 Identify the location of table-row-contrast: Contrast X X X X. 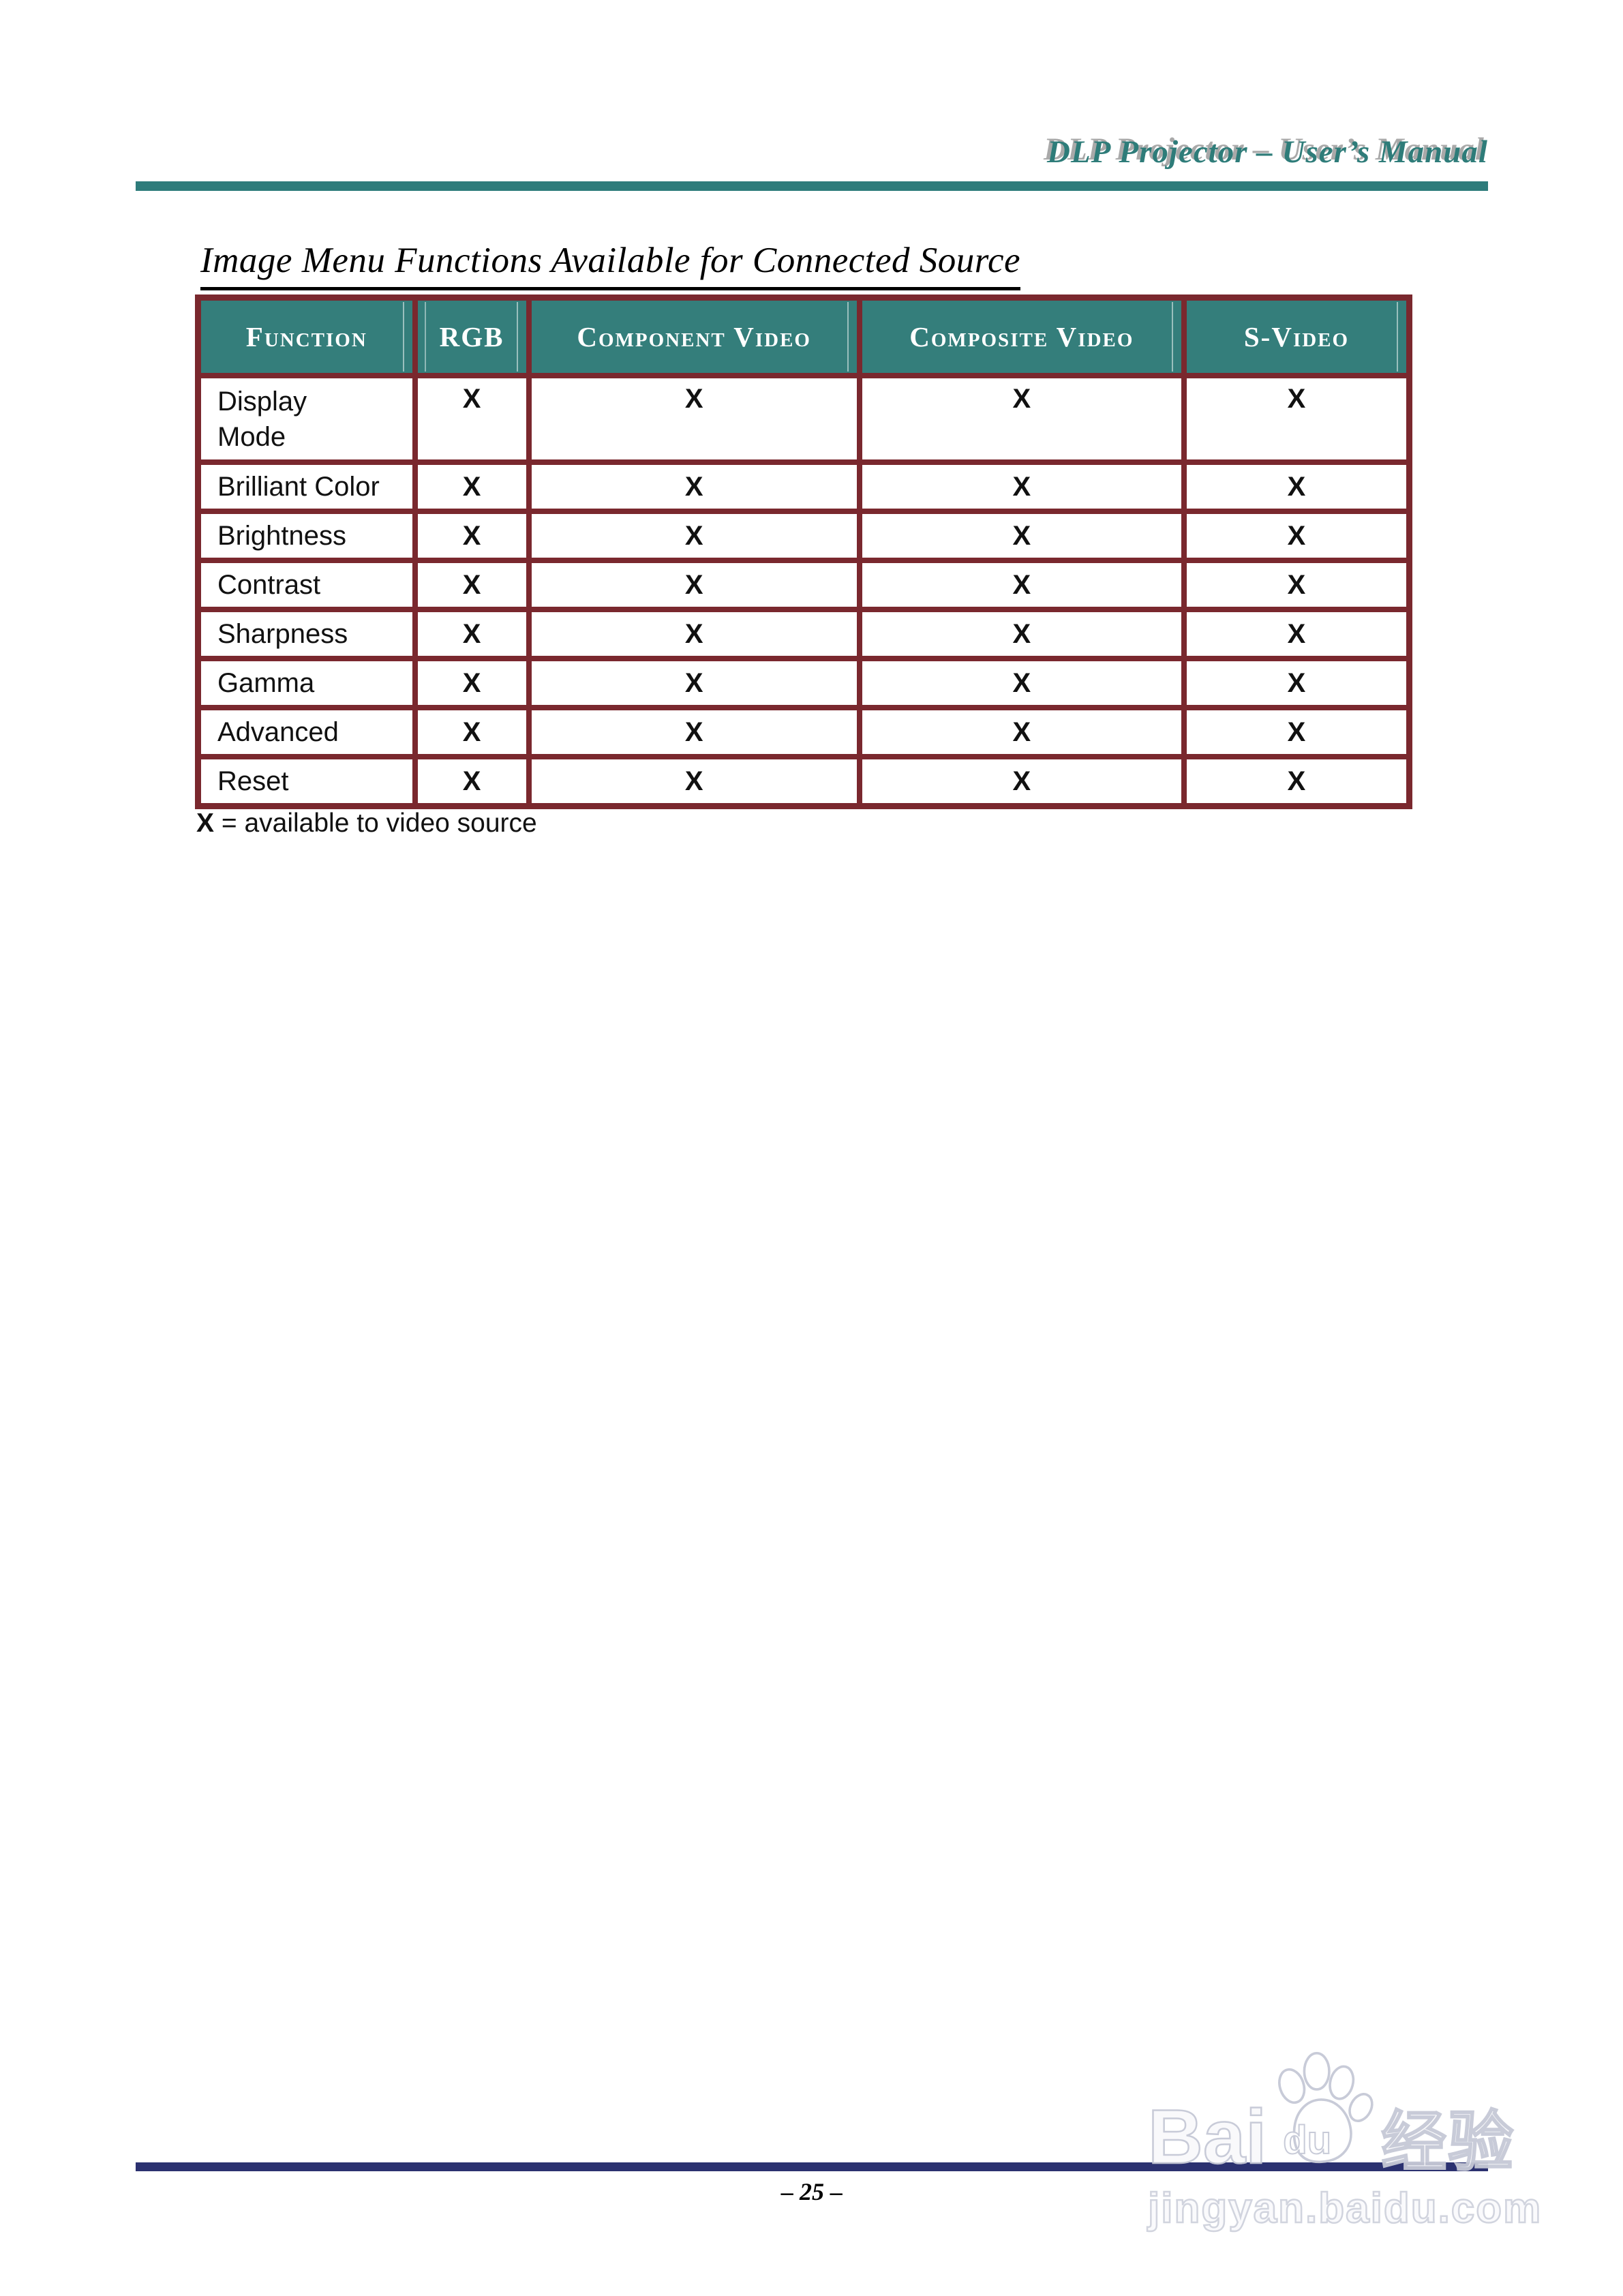
(804, 585).